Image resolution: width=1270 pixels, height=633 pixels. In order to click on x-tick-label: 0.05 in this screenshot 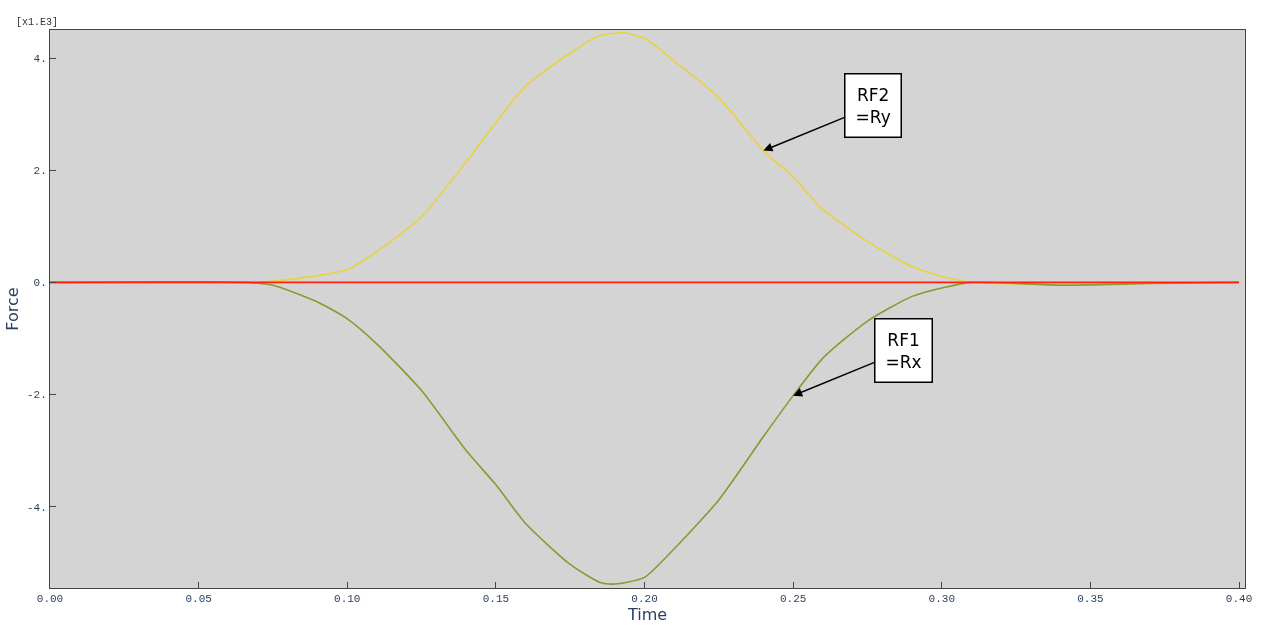, I will do `click(198, 599)`.